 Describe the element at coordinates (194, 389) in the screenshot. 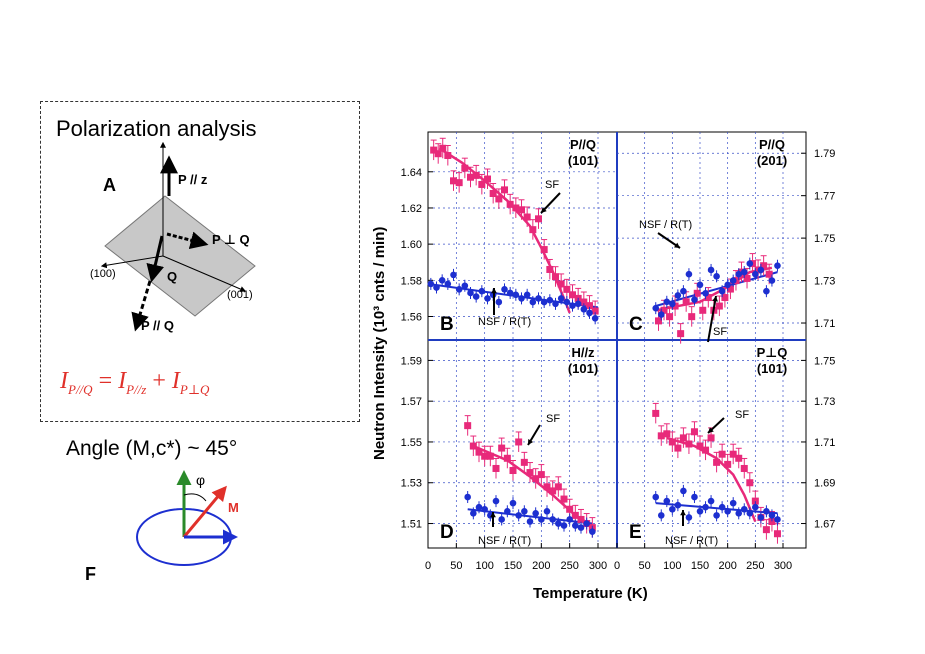

I see `eq-term2-sub: P⊥Q` at that location.